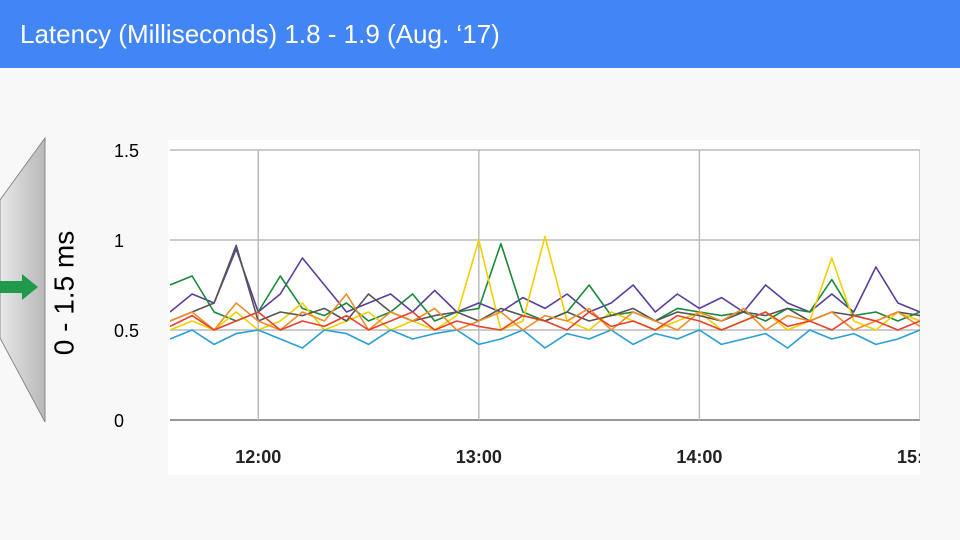 The height and width of the screenshot is (540, 960). What do you see at coordinates (920, 457) in the screenshot?
I see `x-tick-label: 15:00` at bounding box center [920, 457].